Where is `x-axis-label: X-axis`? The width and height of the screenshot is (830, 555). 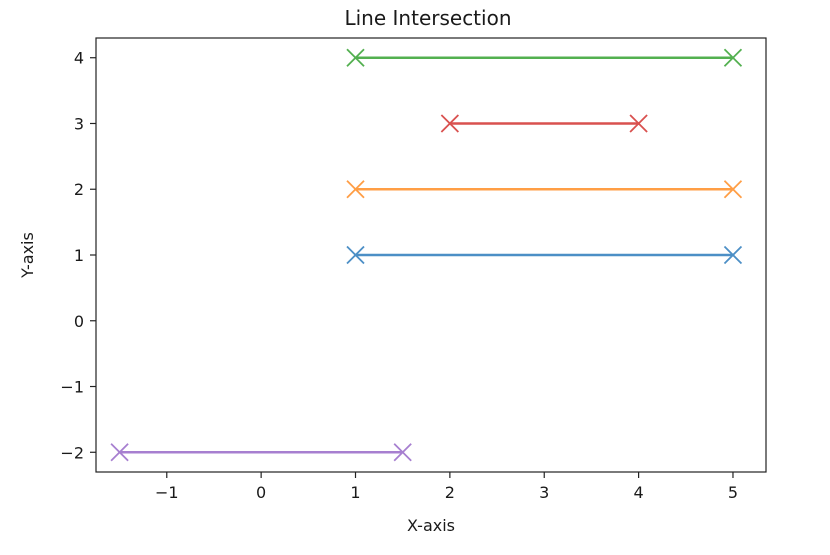 x-axis-label: X-axis is located at coordinates (431, 525).